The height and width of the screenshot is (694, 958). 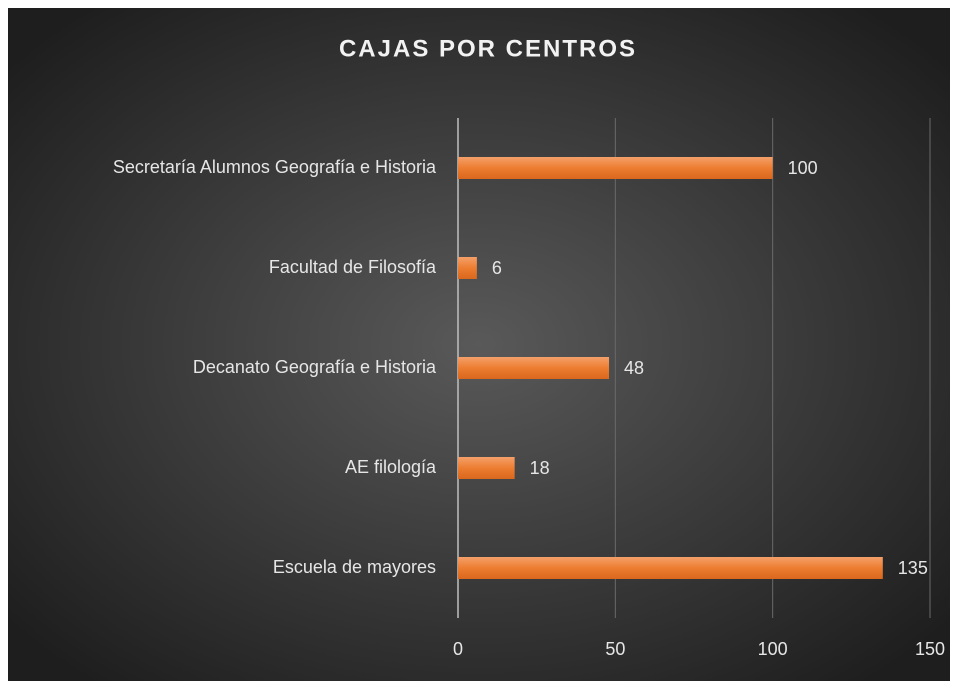 I want to click on y-tick-label: Secretaría Alumnos Geografía e Historia, so click(x=275, y=167).